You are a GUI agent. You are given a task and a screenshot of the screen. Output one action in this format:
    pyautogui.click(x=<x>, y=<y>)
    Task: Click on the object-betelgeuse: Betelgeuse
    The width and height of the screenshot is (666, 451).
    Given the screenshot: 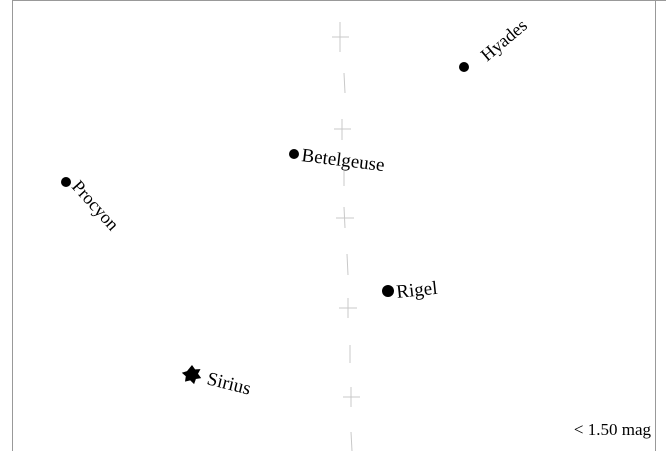 What is the action you would take?
    pyautogui.click(x=337, y=160)
    